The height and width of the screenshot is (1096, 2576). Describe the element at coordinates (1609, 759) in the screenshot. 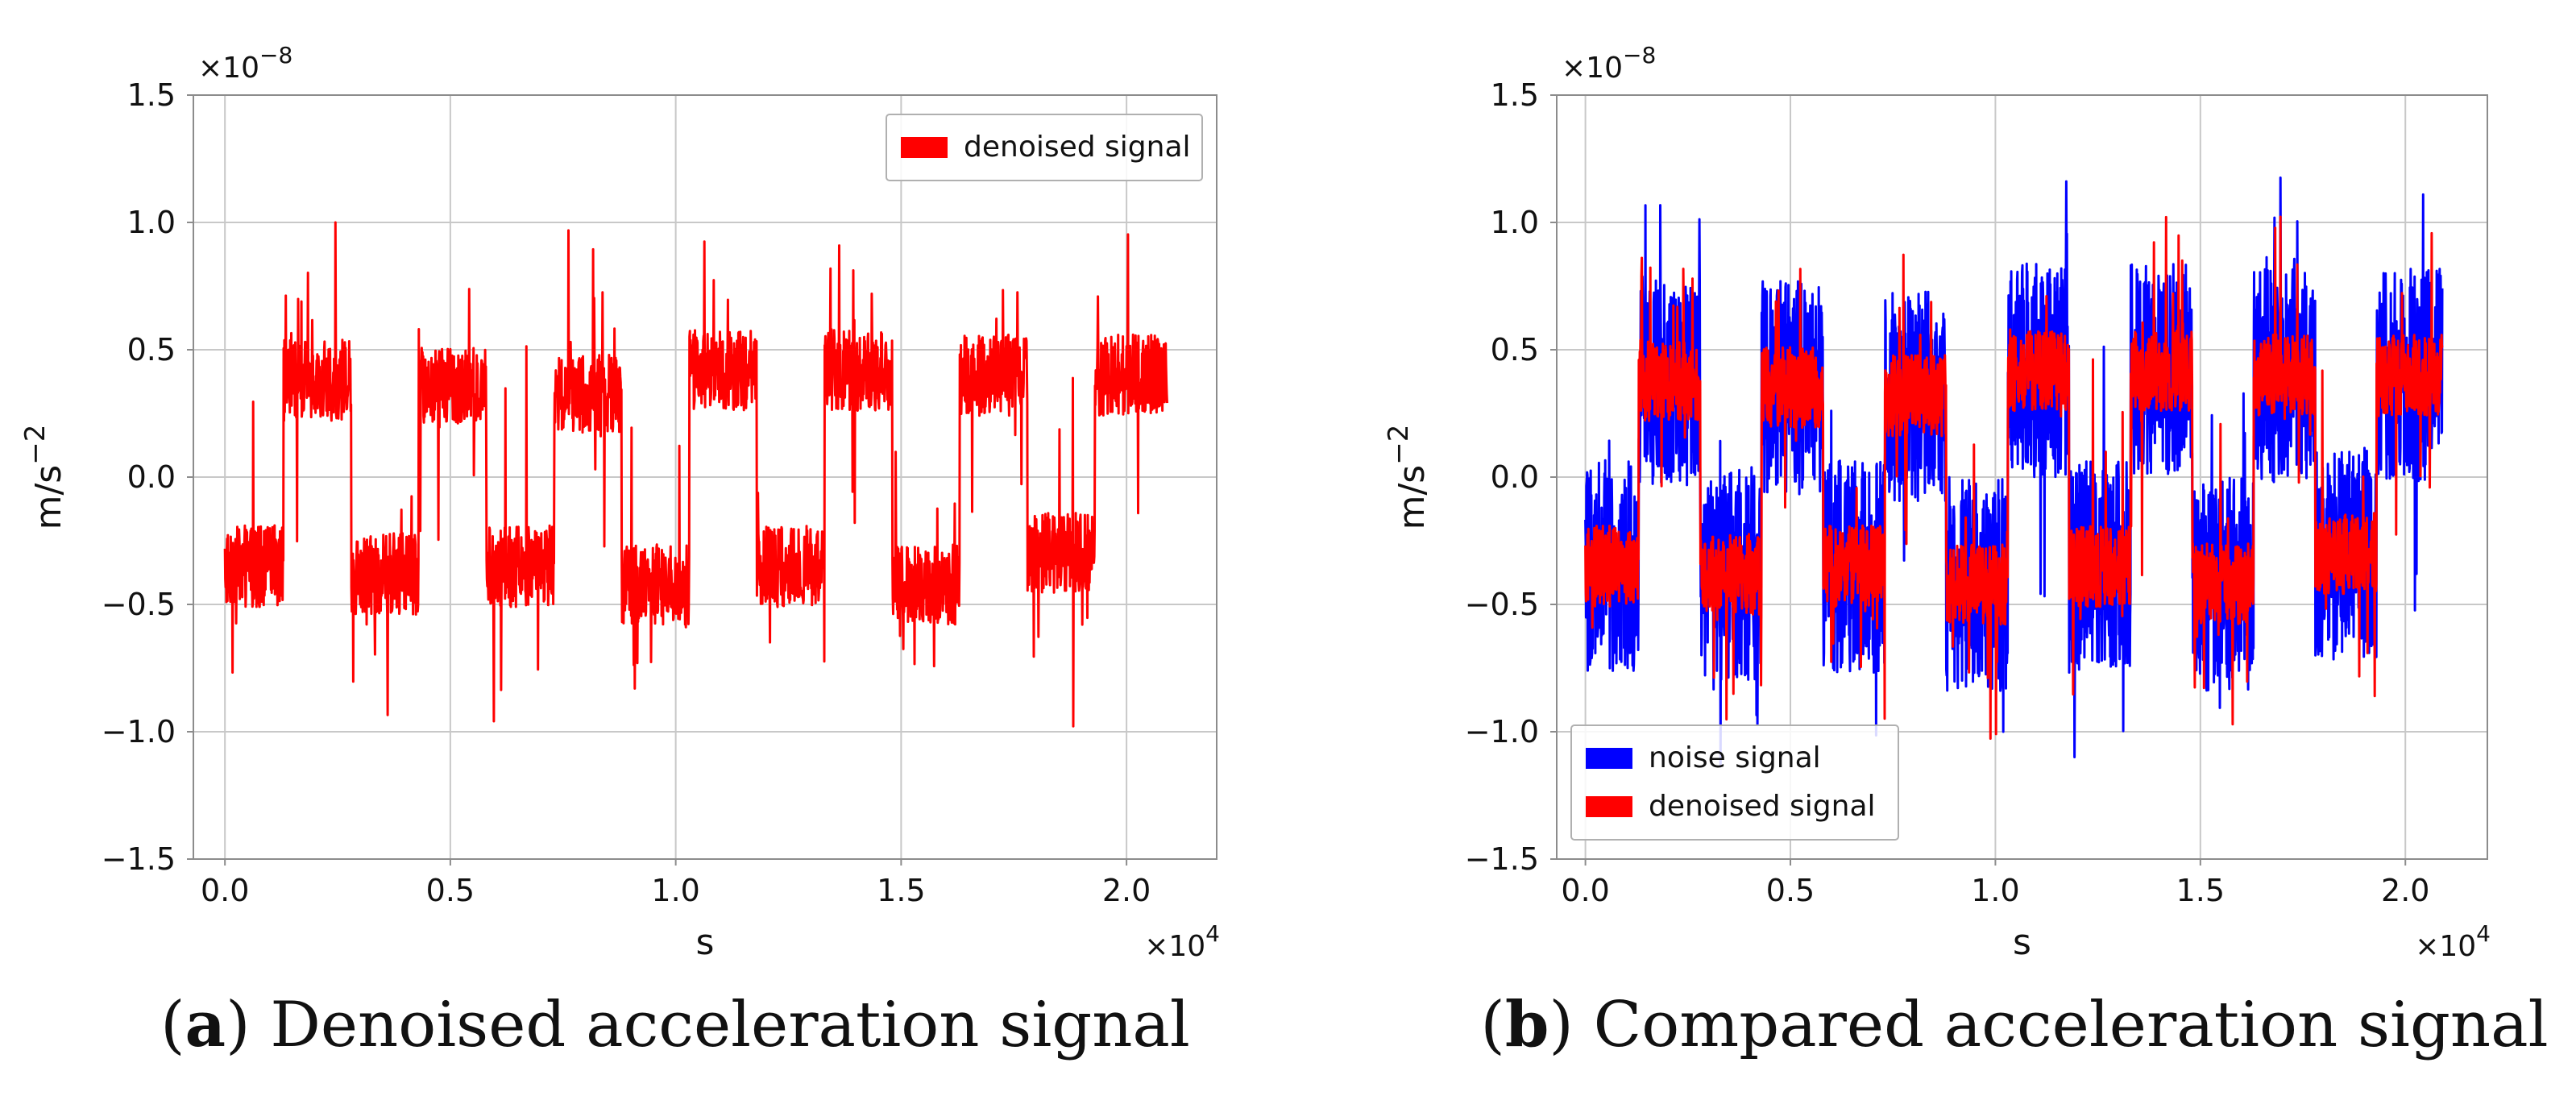

I see `legend-swatch-noise-signal` at that location.